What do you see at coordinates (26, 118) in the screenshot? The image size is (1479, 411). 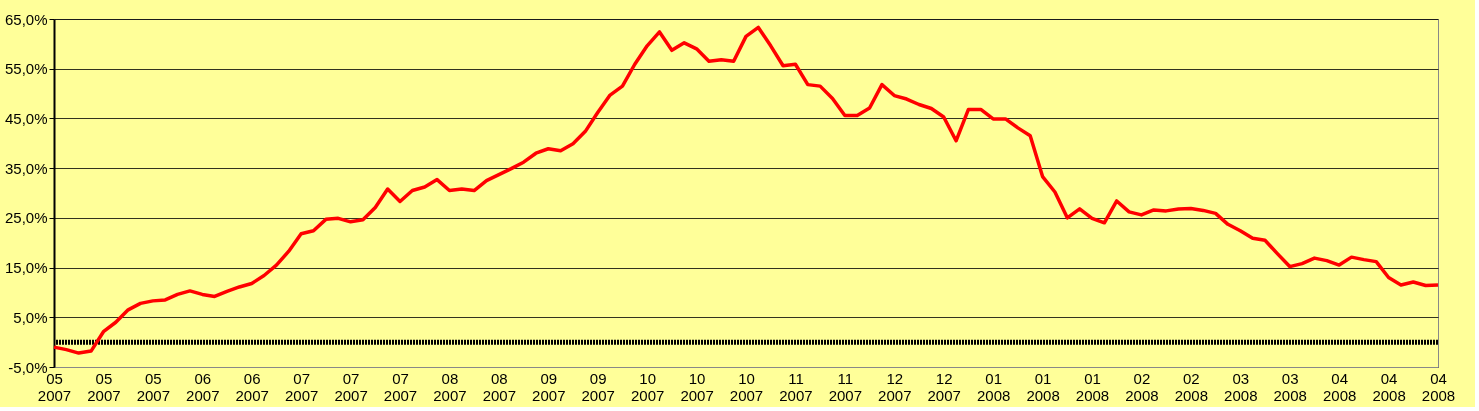 I see `y-tick-label: 45,0%` at bounding box center [26, 118].